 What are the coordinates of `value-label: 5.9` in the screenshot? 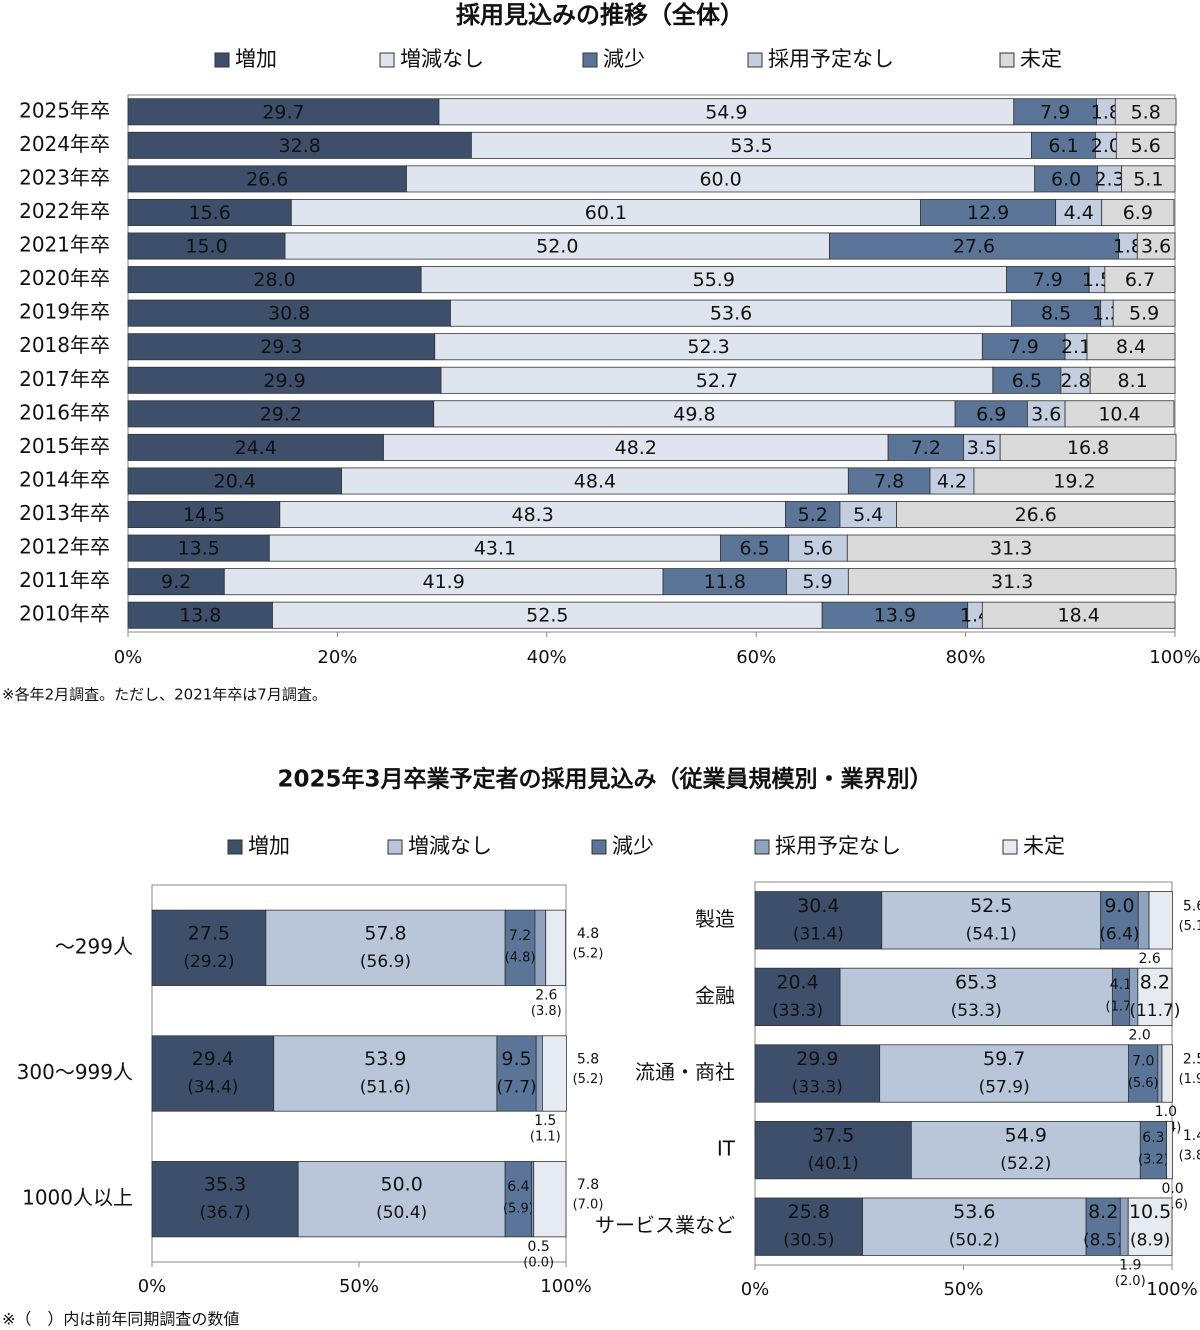 It's located at (817, 582).